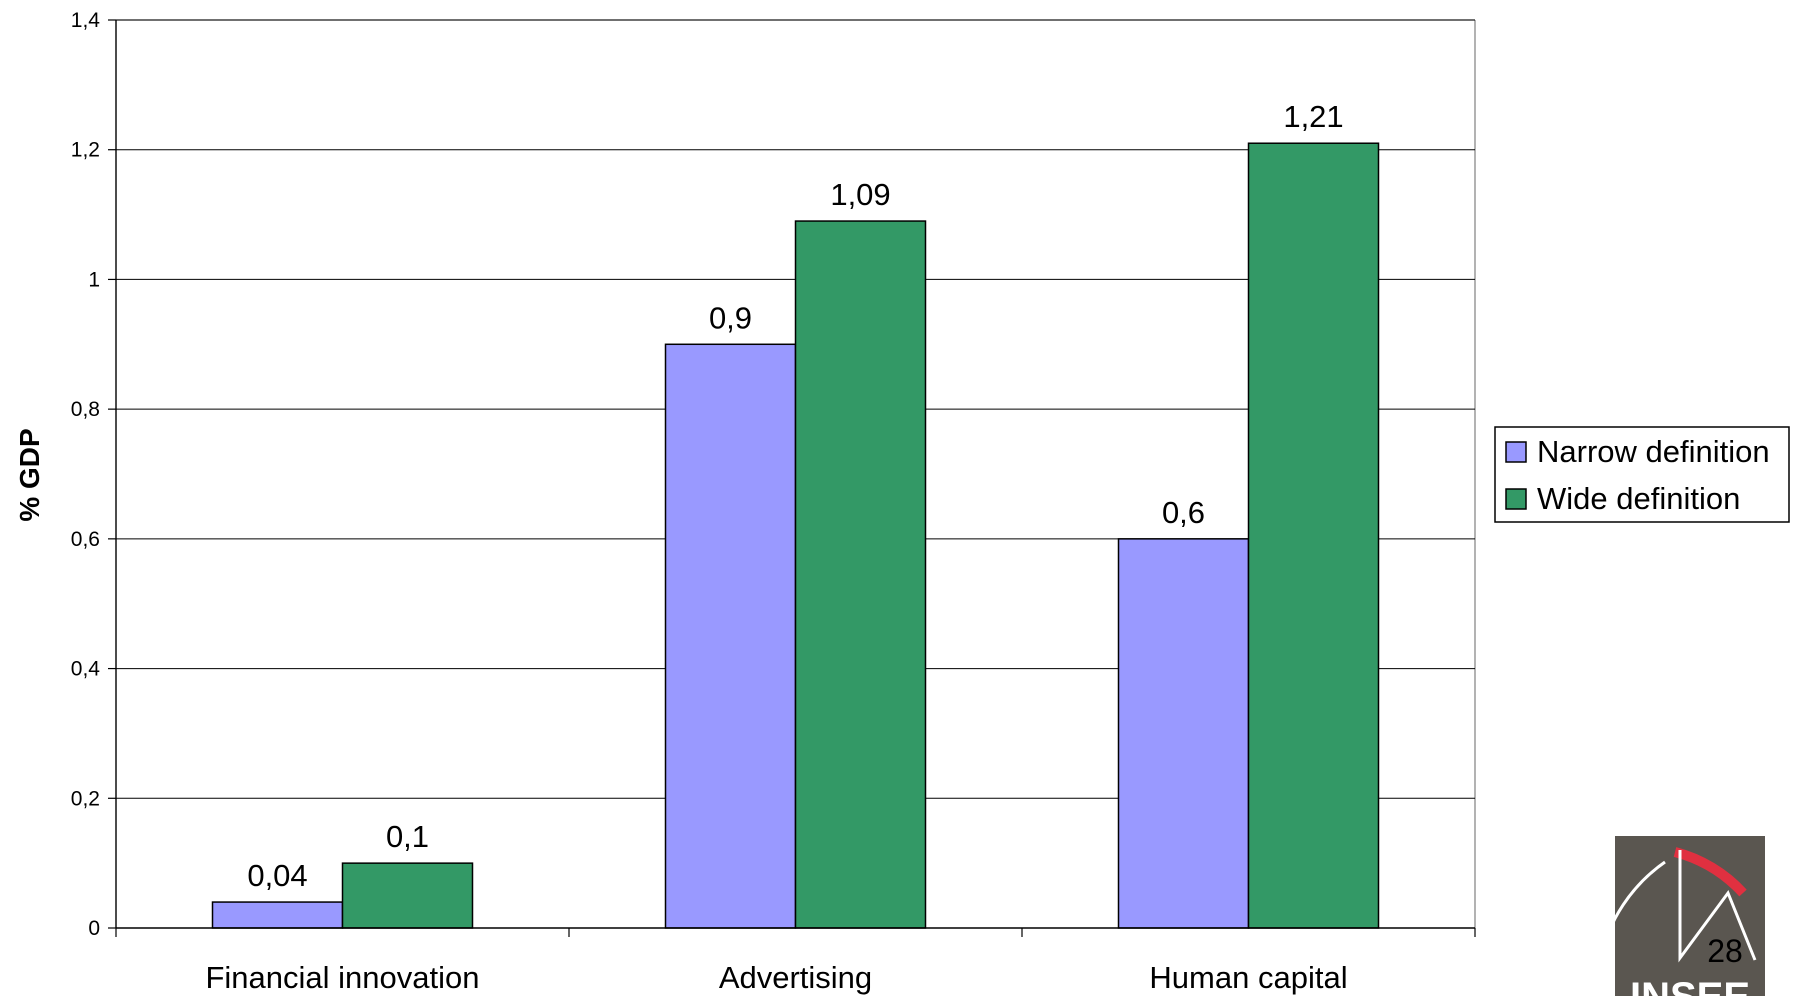  I want to click on logo-text: INSEE, so click(1690, 985).